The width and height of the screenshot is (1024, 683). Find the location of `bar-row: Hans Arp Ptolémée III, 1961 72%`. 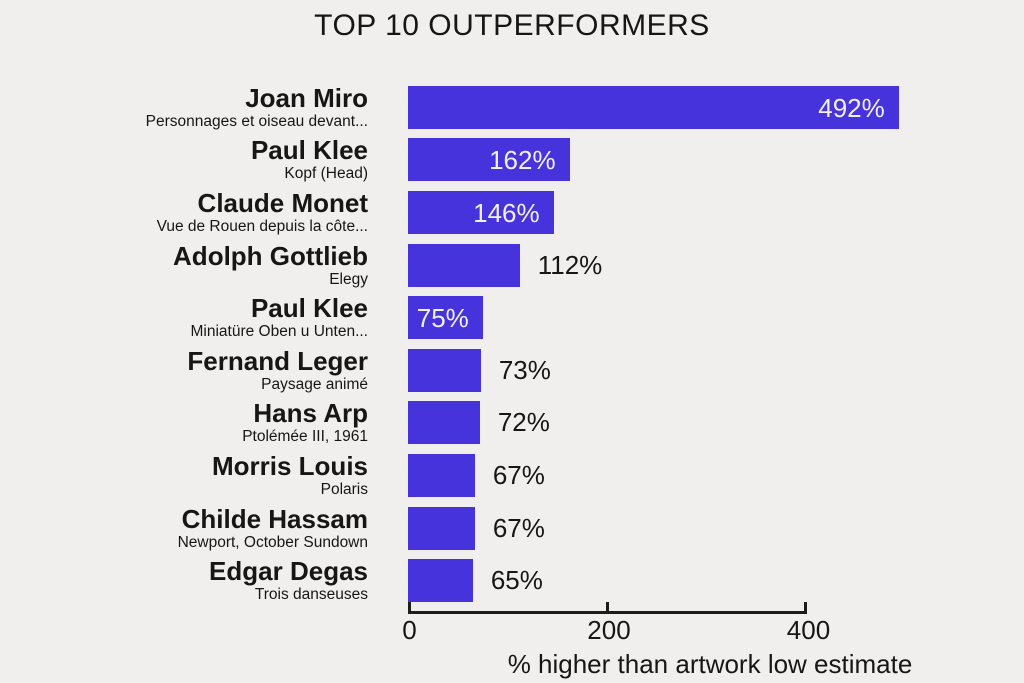

bar-row: Hans Arp Ptolémée III, 1961 72% is located at coordinates (512, 423).